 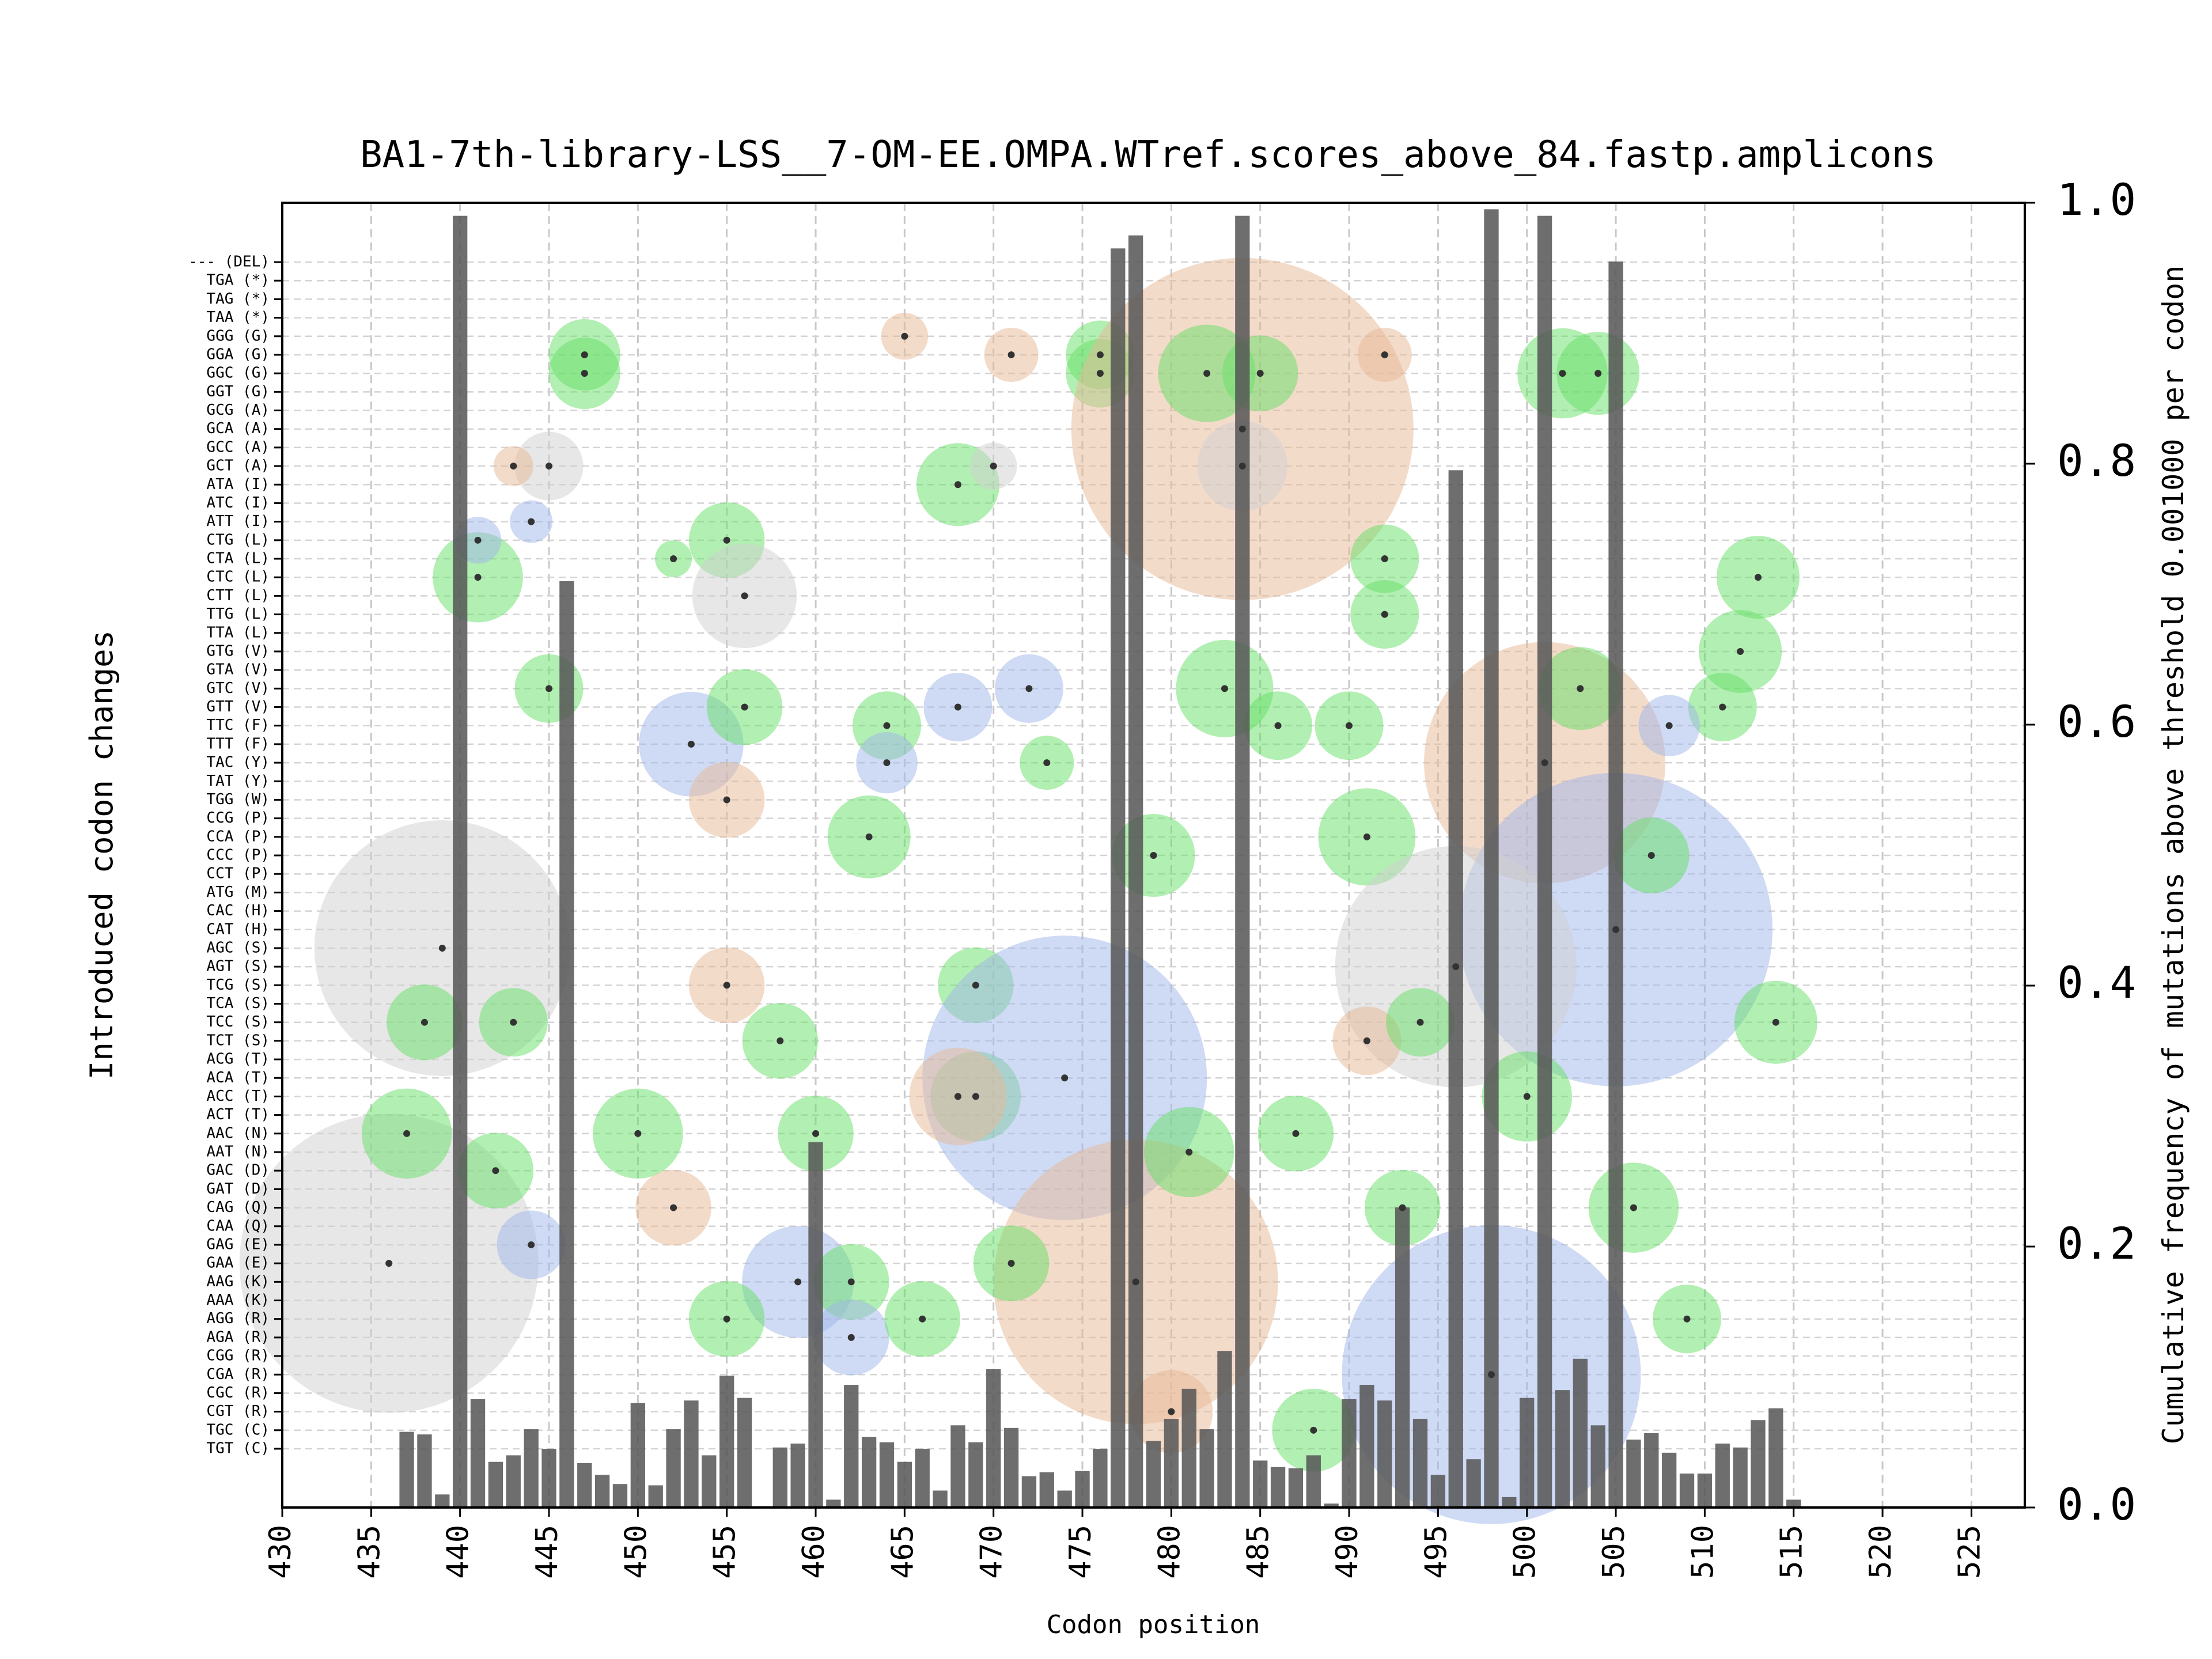 What do you see at coordinates (238, 373) in the screenshot?
I see `codon-tick-label: GGC (G)` at bounding box center [238, 373].